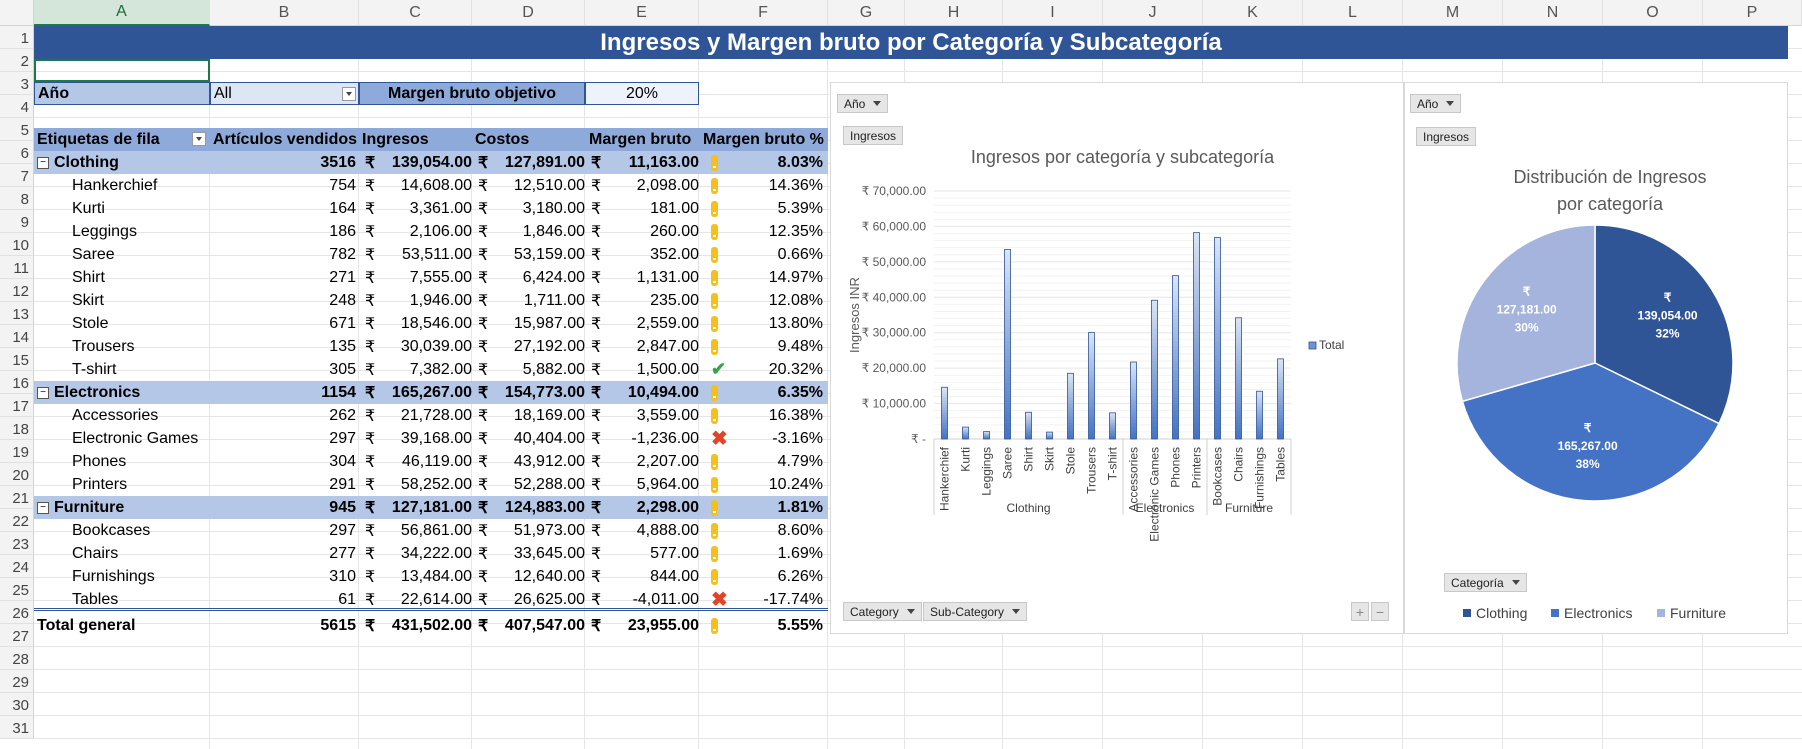 The width and height of the screenshot is (1802, 749). I want to click on row-header-20: 20, so click(17, 474).